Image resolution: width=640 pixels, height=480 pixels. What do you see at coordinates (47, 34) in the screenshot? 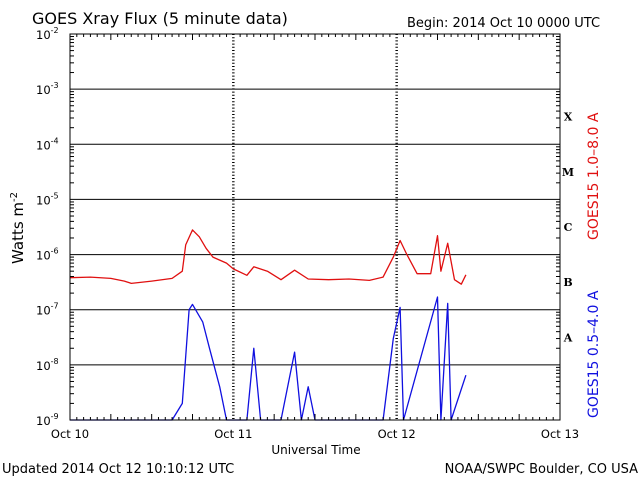
I see `y-tick-label: 10⁻²` at bounding box center [47, 34].